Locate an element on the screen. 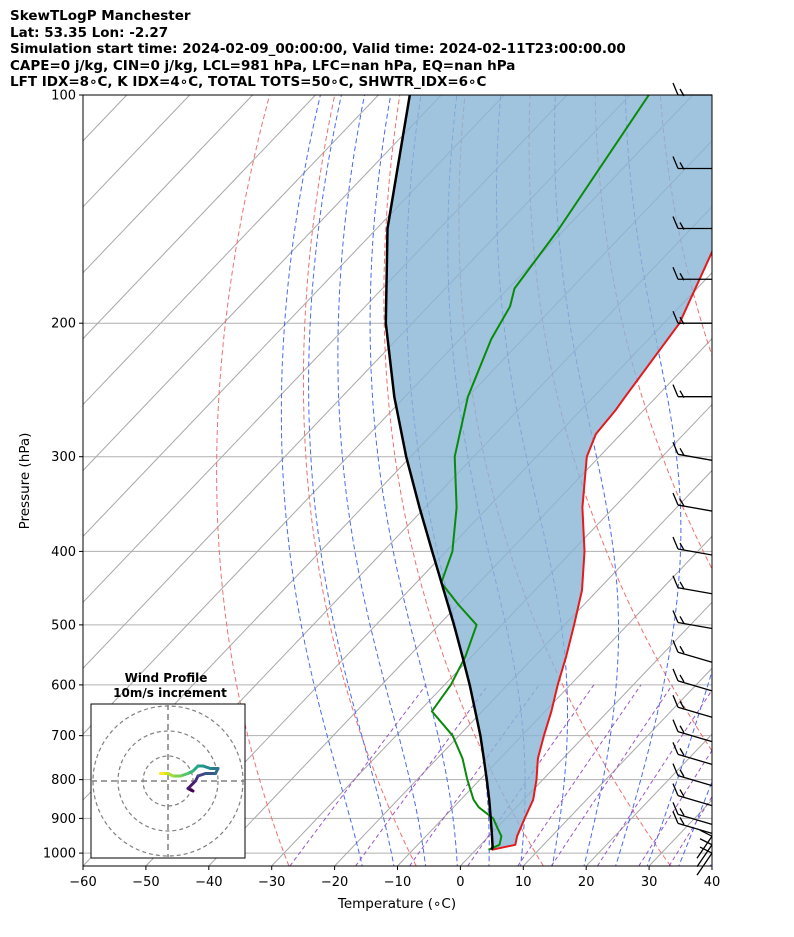 The height and width of the screenshot is (937, 794). x-tick-label: 10 is located at coordinates (523, 882).